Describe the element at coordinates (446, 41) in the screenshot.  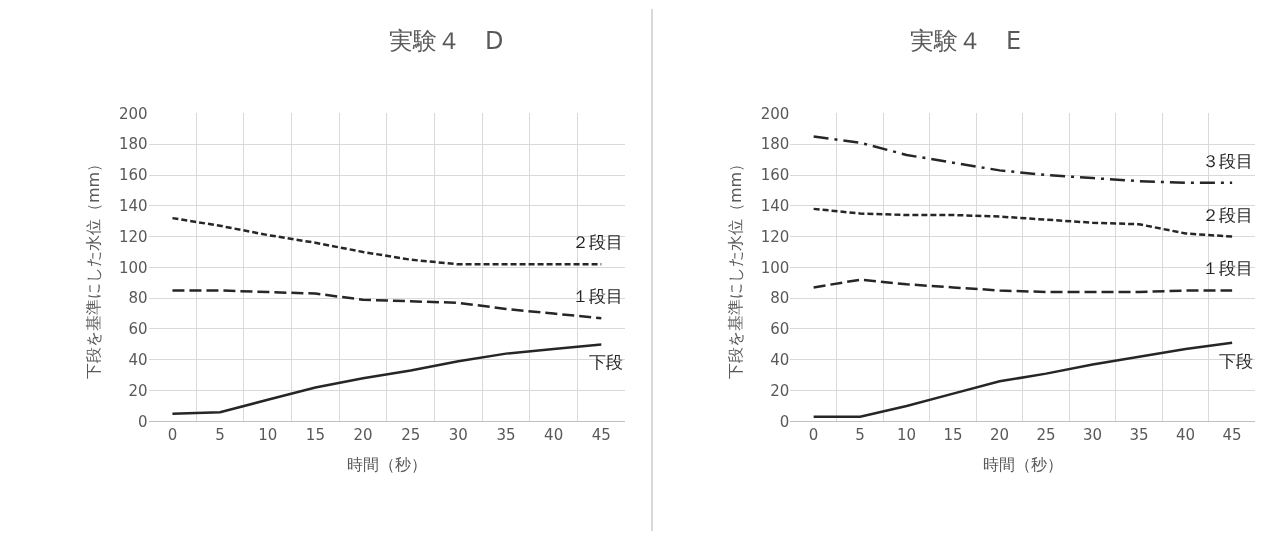
I see `chart-title: 実験４ D` at that location.